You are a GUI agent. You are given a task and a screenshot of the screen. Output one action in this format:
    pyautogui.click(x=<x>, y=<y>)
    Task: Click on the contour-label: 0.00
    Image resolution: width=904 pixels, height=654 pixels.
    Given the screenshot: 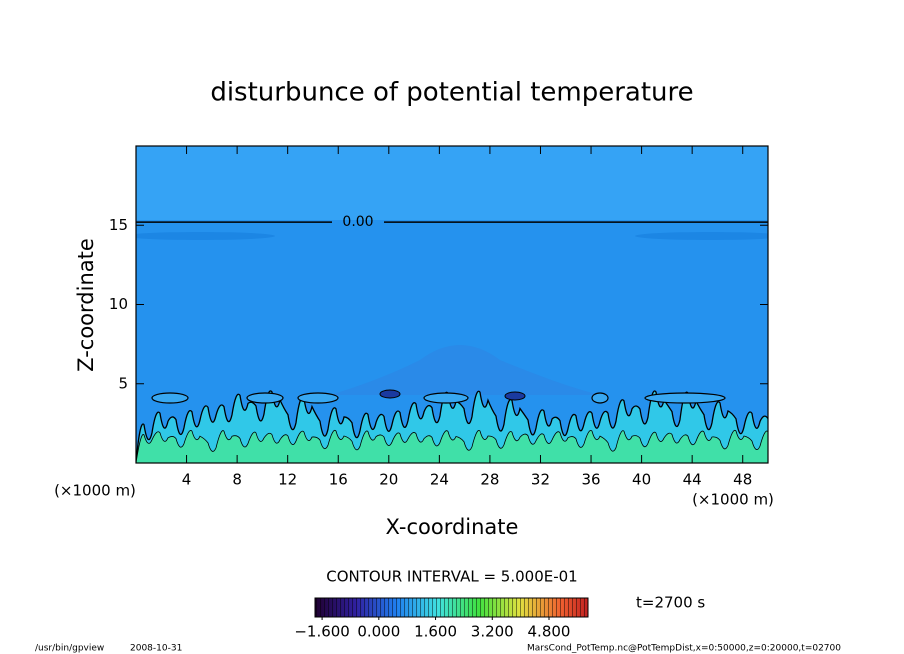 What is the action you would take?
    pyautogui.click(x=357, y=222)
    